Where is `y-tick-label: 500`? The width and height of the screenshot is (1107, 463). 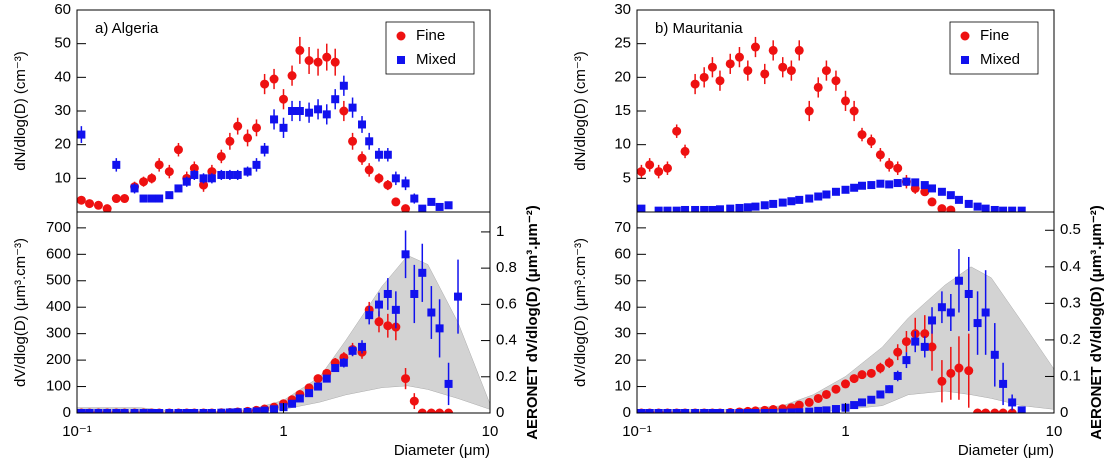
y-tick-label: 500 is located at coordinates (58, 280).